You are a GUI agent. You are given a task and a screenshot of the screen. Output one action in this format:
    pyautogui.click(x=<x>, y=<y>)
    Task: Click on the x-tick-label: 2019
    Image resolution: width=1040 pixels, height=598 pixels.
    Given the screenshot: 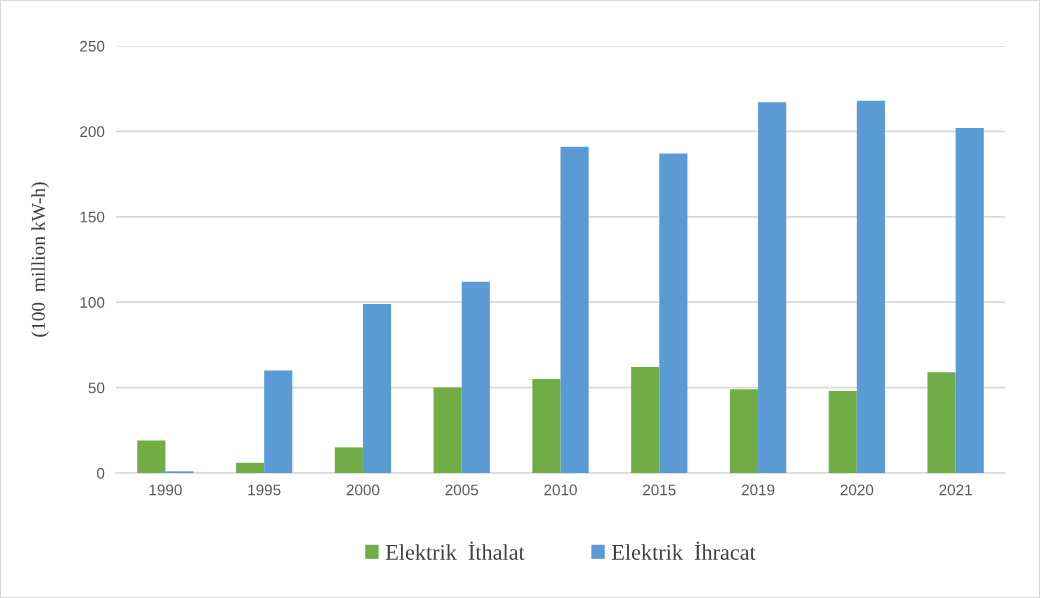 What is the action you would take?
    pyautogui.click(x=758, y=490)
    